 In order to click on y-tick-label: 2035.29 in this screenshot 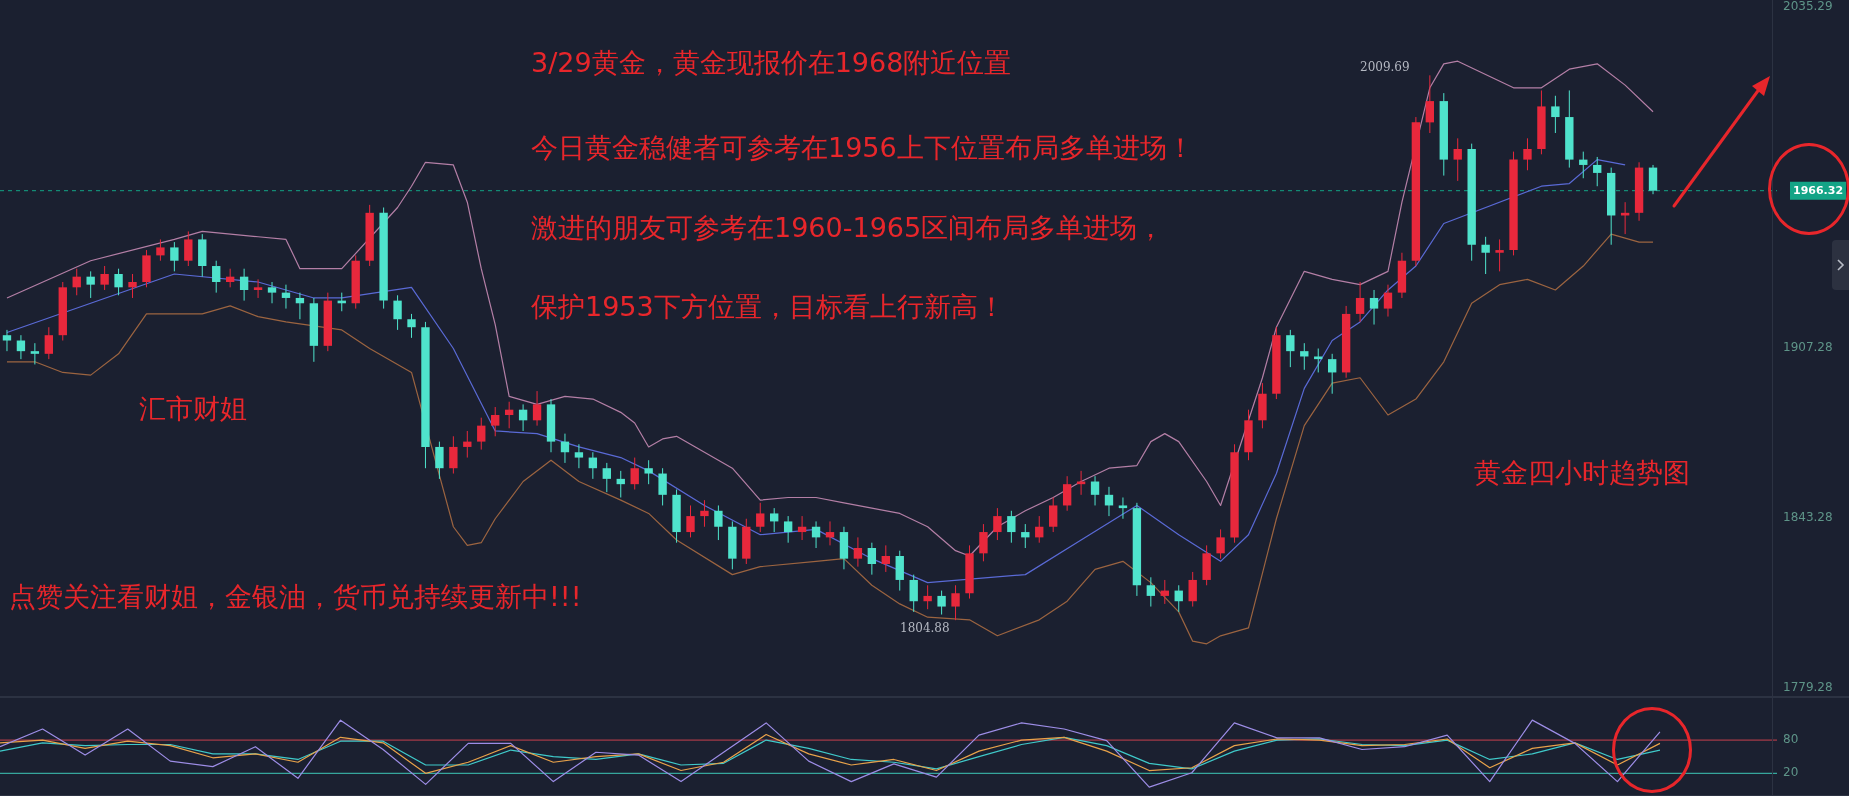, I will do `click(1808, 7)`.